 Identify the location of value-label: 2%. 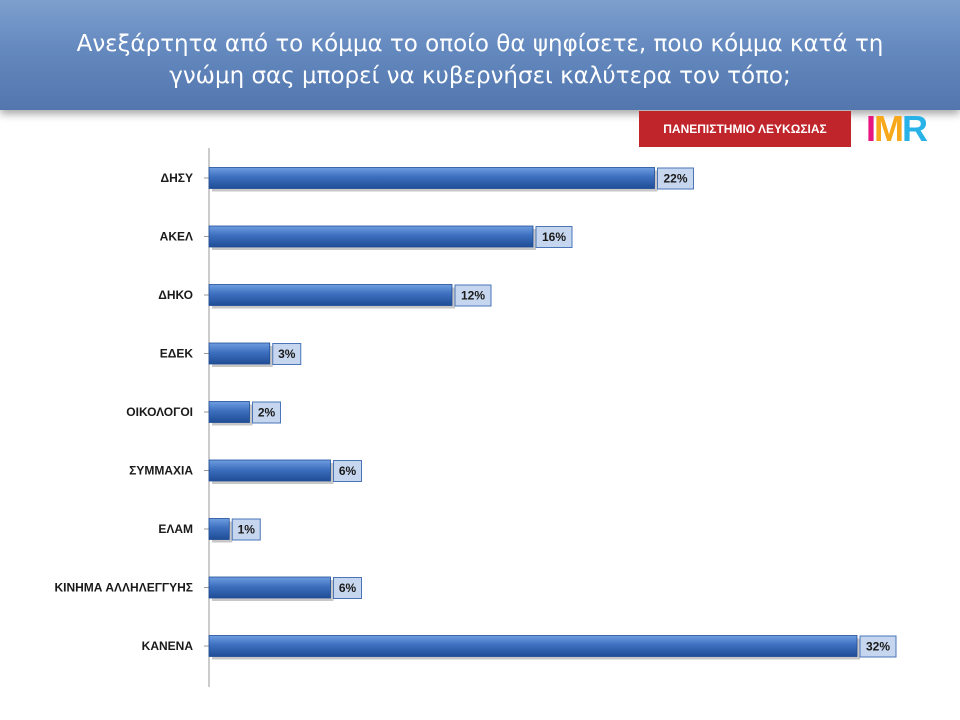
(267, 413).